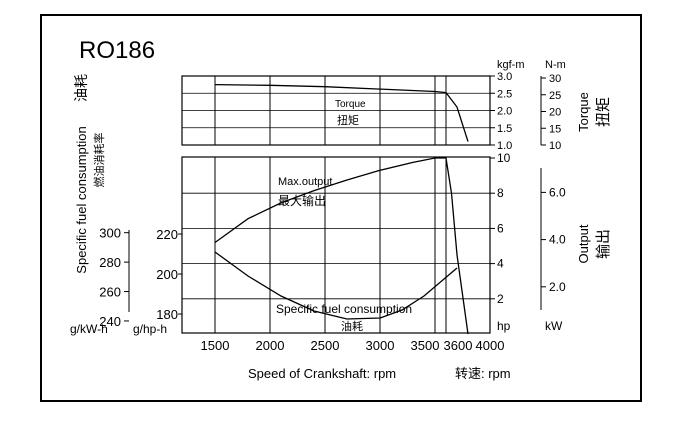  Describe the element at coordinates (504, 77) in the screenshot. I see `torque-kgfm-label-0: 3.0` at that location.